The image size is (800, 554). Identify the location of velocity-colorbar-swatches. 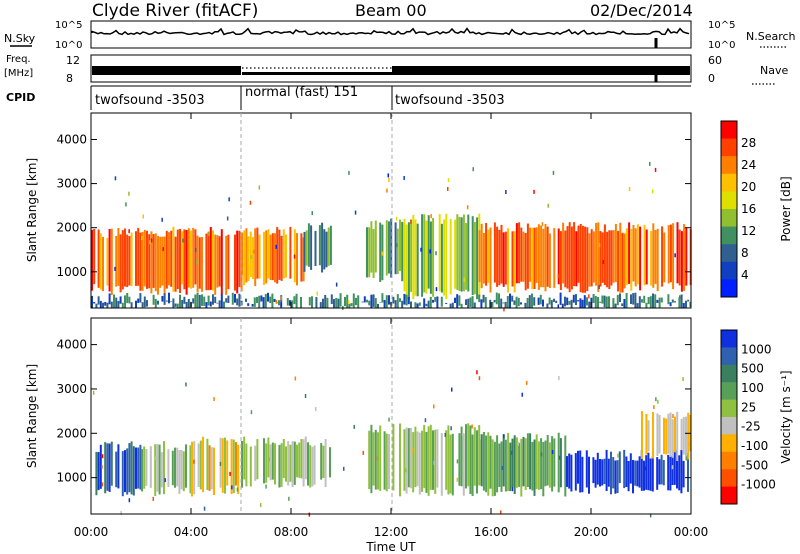
(729, 417).